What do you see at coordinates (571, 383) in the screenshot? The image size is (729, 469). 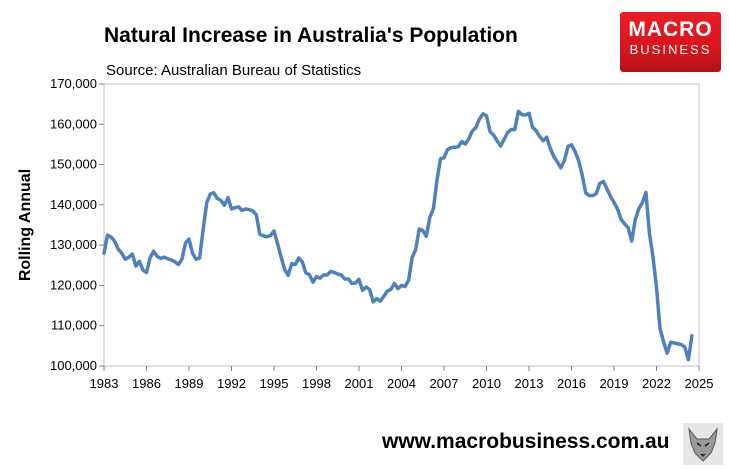 I see `x-tick-label: 2016` at bounding box center [571, 383].